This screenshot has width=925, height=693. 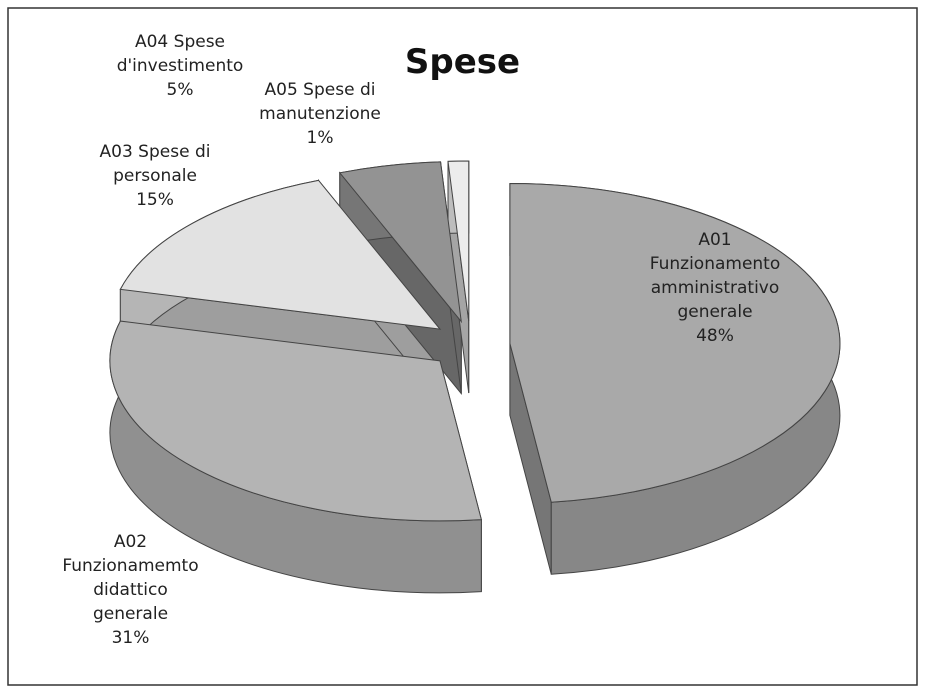 What do you see at coordinates (155, 200) in the screenshot?
I see `value-label: 15%` at bounding box center [155, 200].